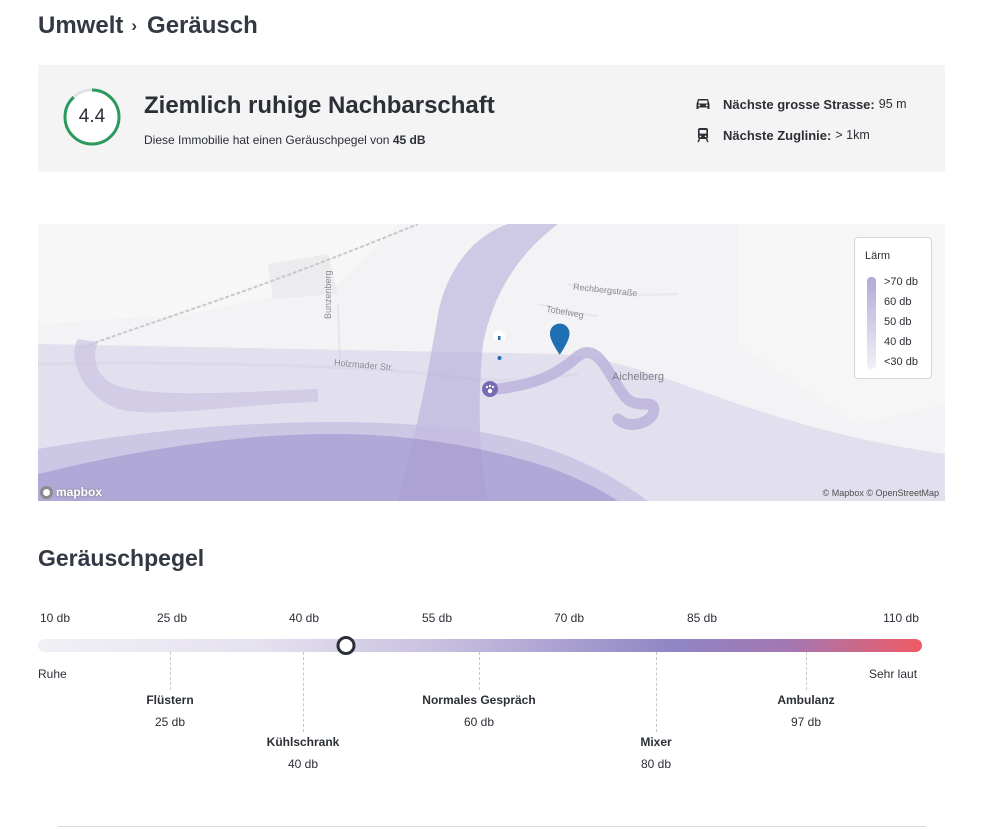  Describe the element at coordinates (81, 25) in the screenshot. I see `breadcrumb-parent-link: Umwelt` at that location.